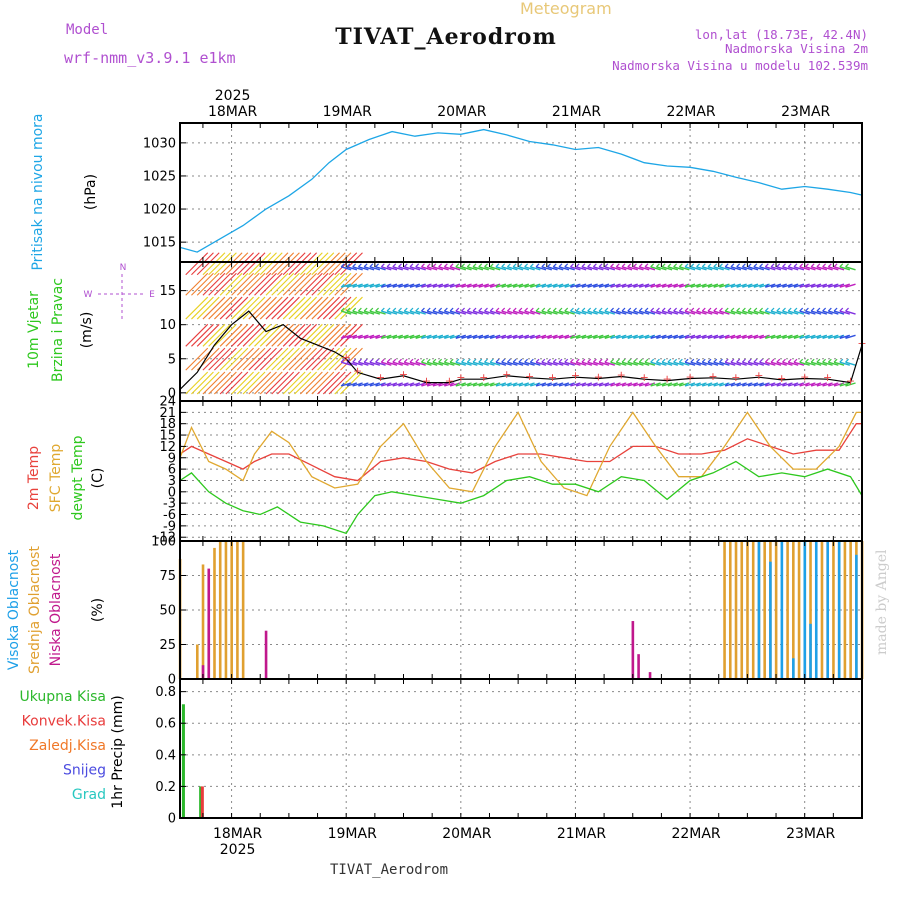 This screenshot has width=900, height=900. Describe the element at coordinates (238, 850) in the screenshot. I see `year-label-bottom: 2025` at that location.